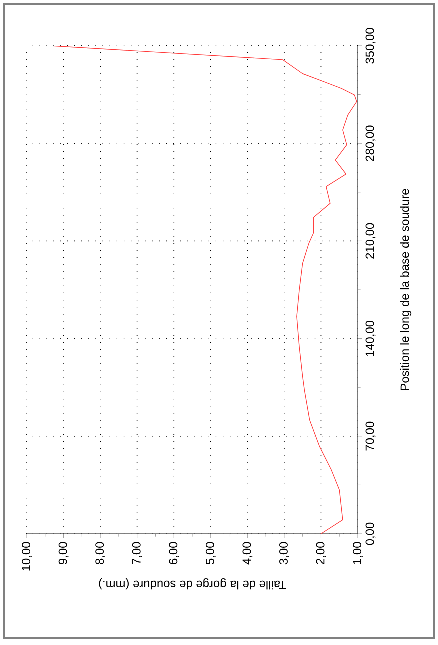 The height and width of the screenshot is (645, 438). Describe the element at coordinates (192, 584) in the screenshot. I see `x-axis-title: Taille de la gorge de soudure (mm.)` at that location.